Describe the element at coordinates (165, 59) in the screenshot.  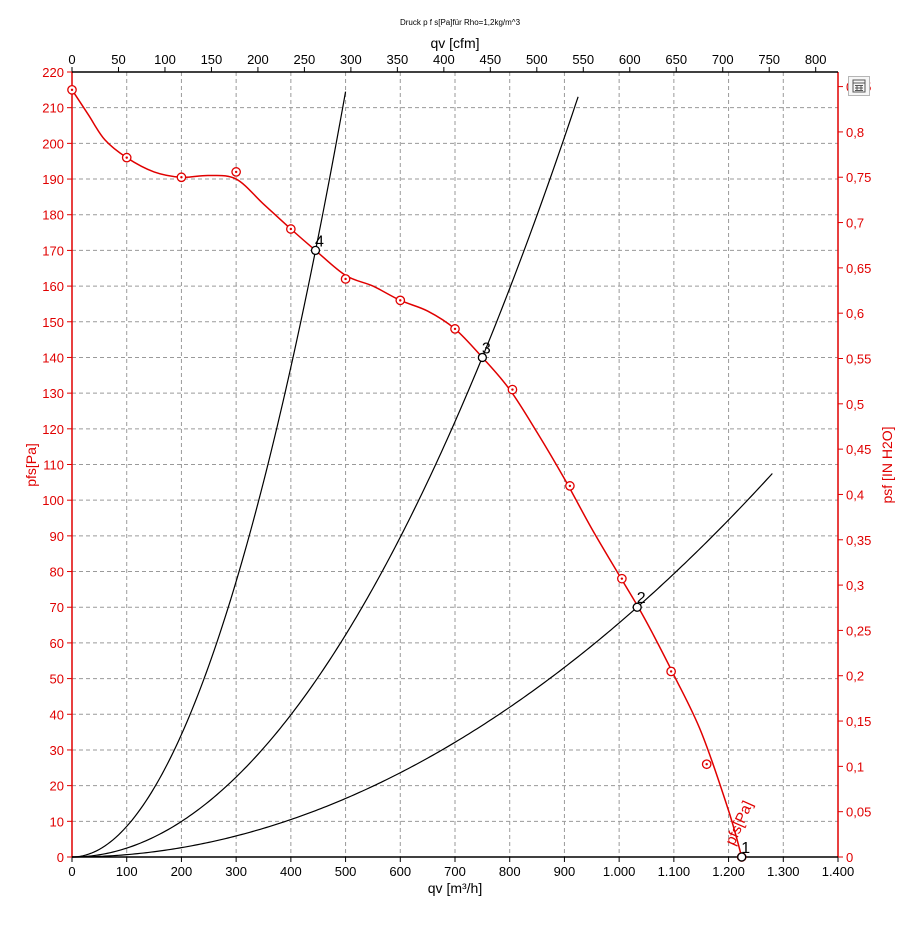
I see `x2-tick-label: 100` at that location.